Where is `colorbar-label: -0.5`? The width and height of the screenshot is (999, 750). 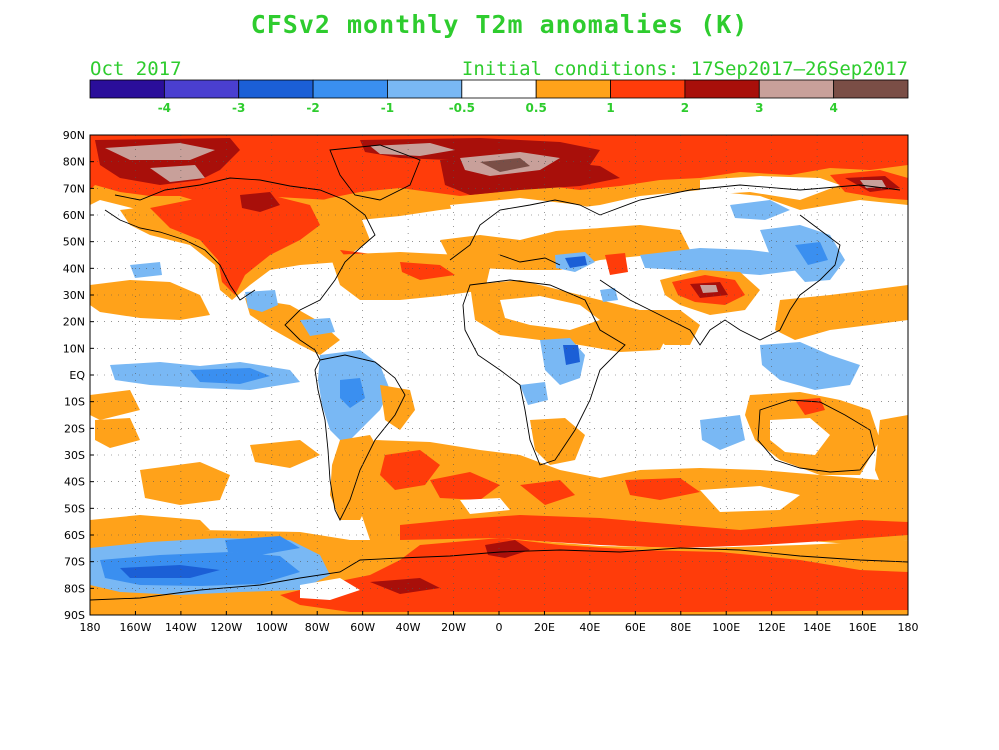 colorbar-label: -0.5 is located at coordinates (462, 108).